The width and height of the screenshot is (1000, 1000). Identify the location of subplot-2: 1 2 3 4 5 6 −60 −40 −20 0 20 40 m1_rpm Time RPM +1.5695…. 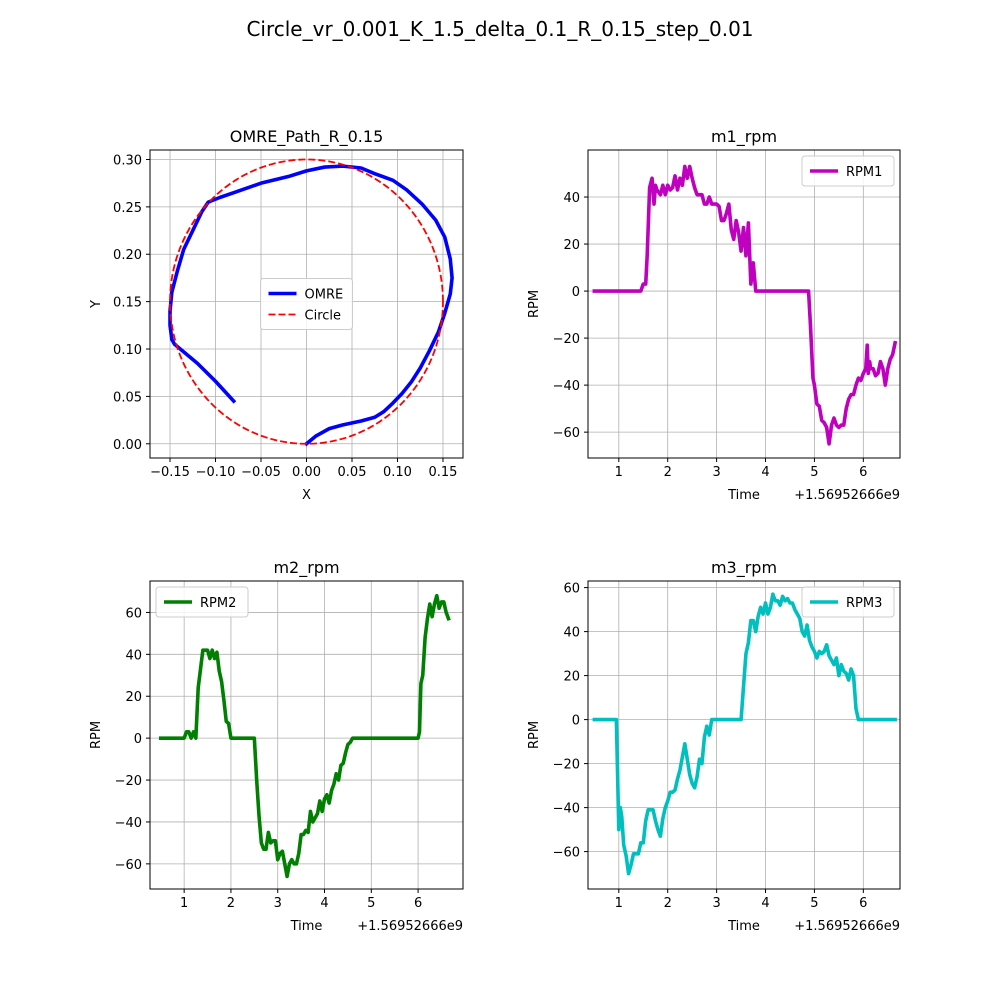
(714, 315).